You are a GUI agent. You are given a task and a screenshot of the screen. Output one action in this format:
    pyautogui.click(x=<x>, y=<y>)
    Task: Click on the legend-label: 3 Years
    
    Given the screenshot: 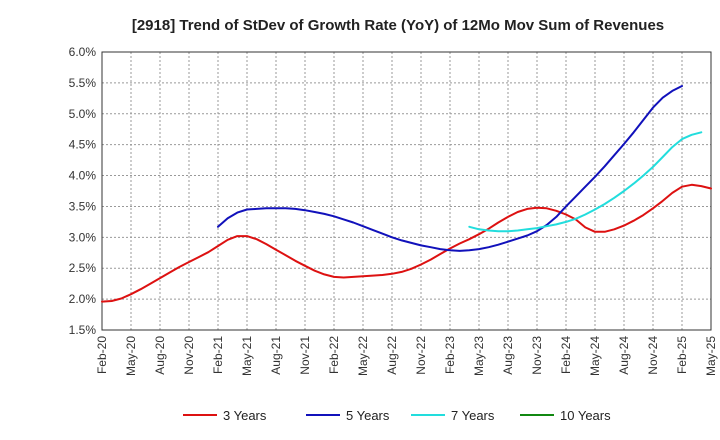 What is the action you would take?
    pyautogui.click(x=245, y=415)
    